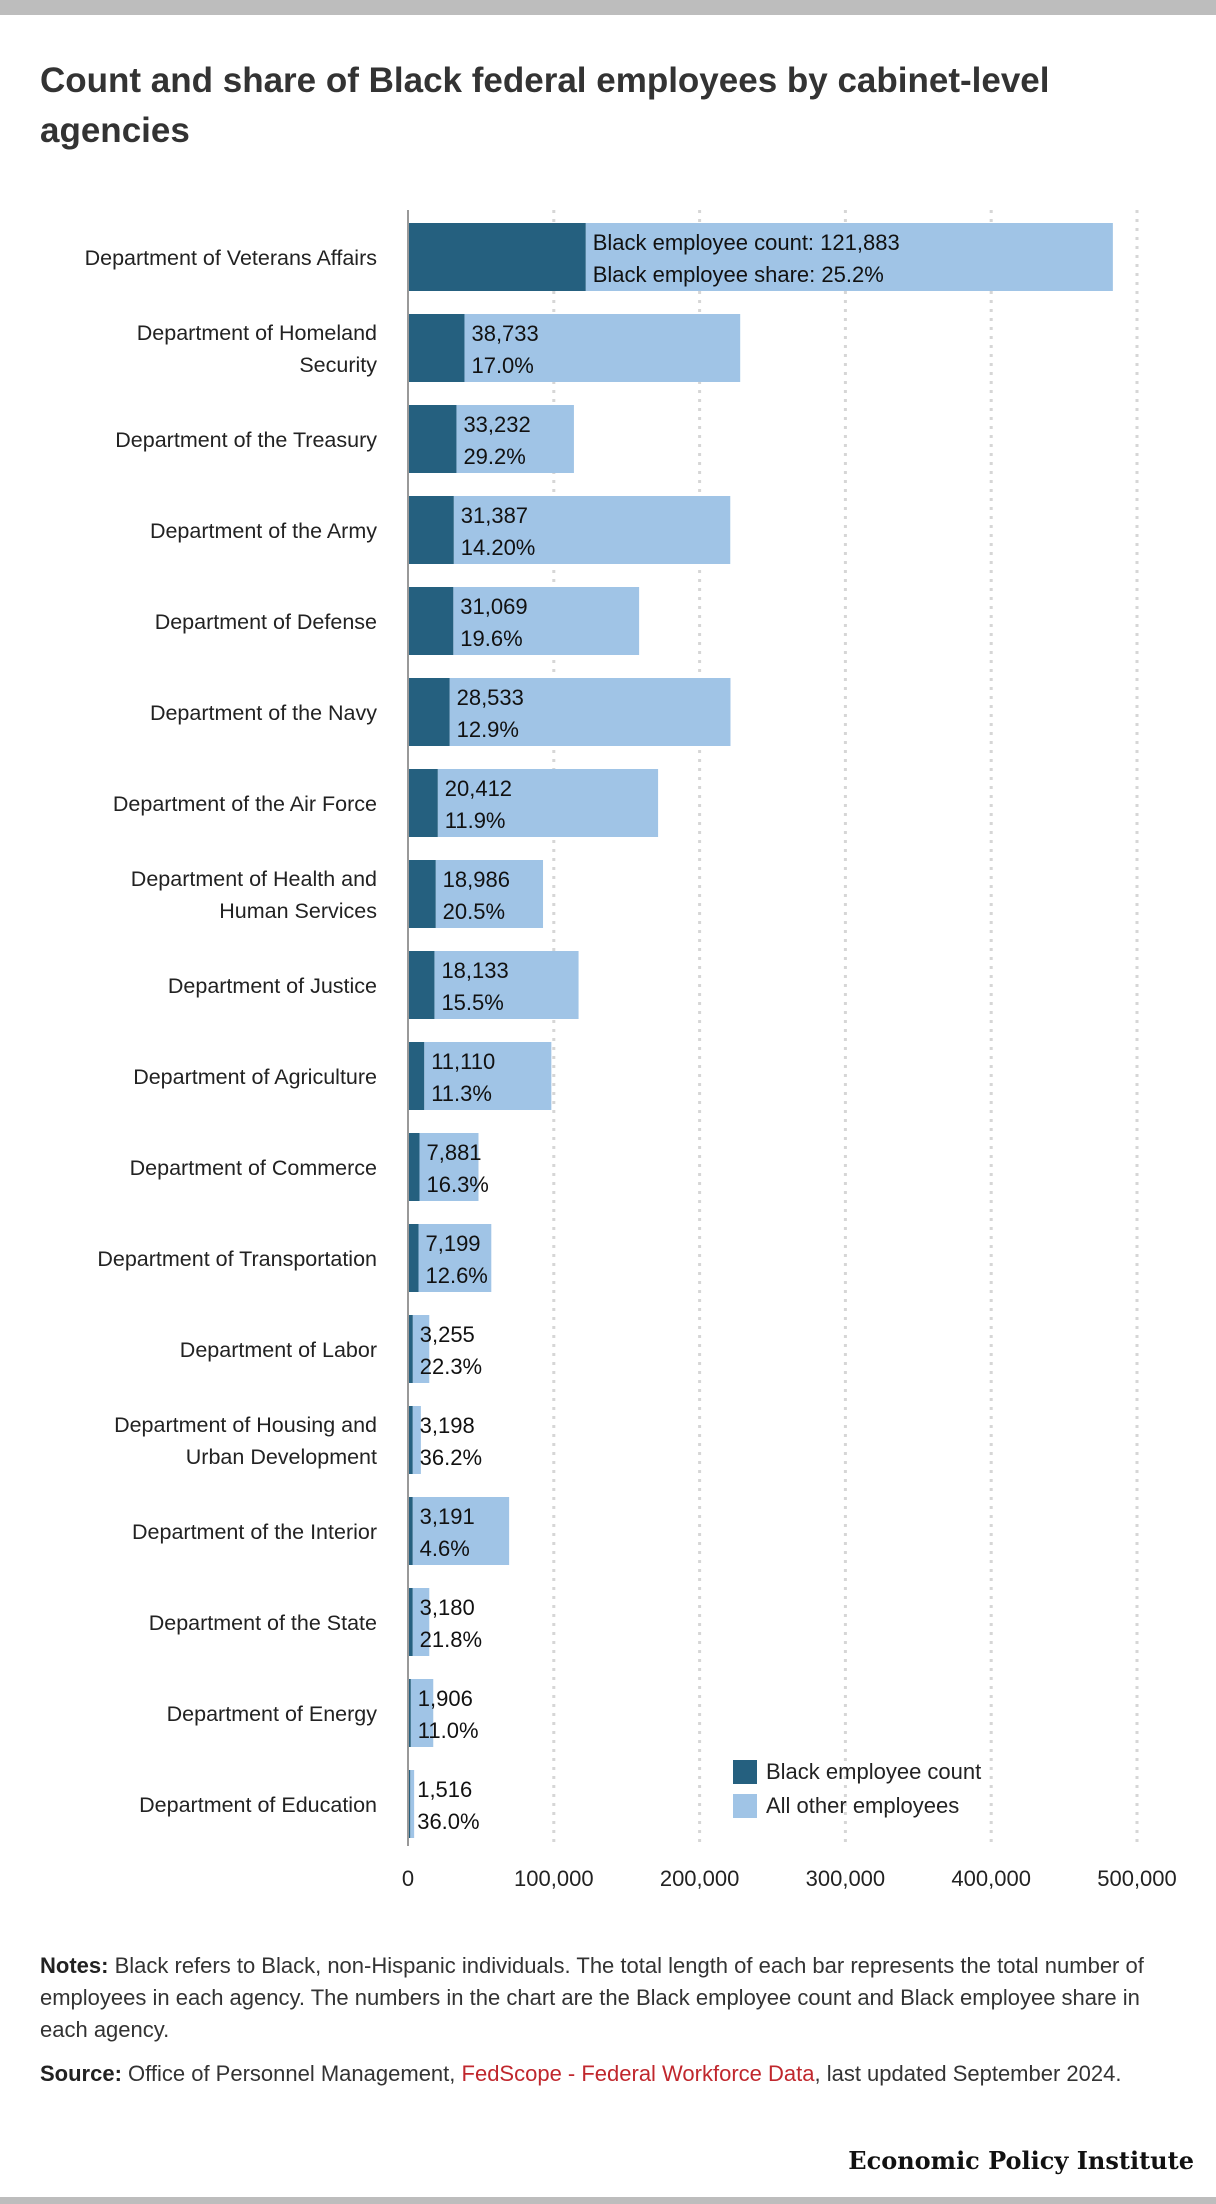 Image resolution: width=1216 pixels, height=2204 pixels. Describe the element at coordinates (463, 1061) in the screenshot. I see `data-label-count: 11,110` at that location.